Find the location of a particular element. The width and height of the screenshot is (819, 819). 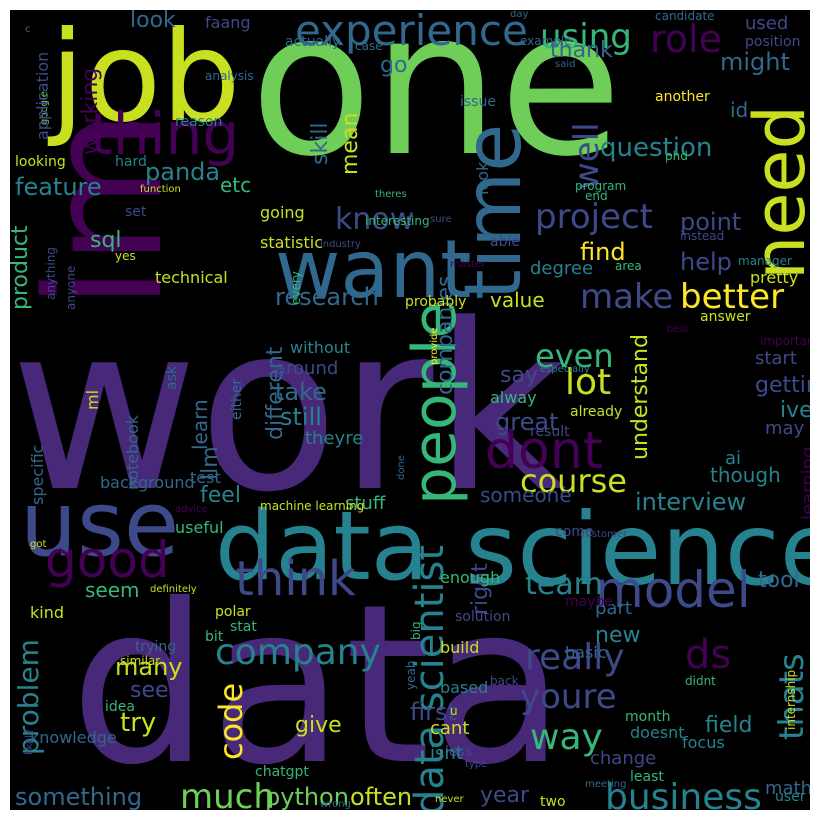

word-trying: trying is located at coordinates (156, 647).